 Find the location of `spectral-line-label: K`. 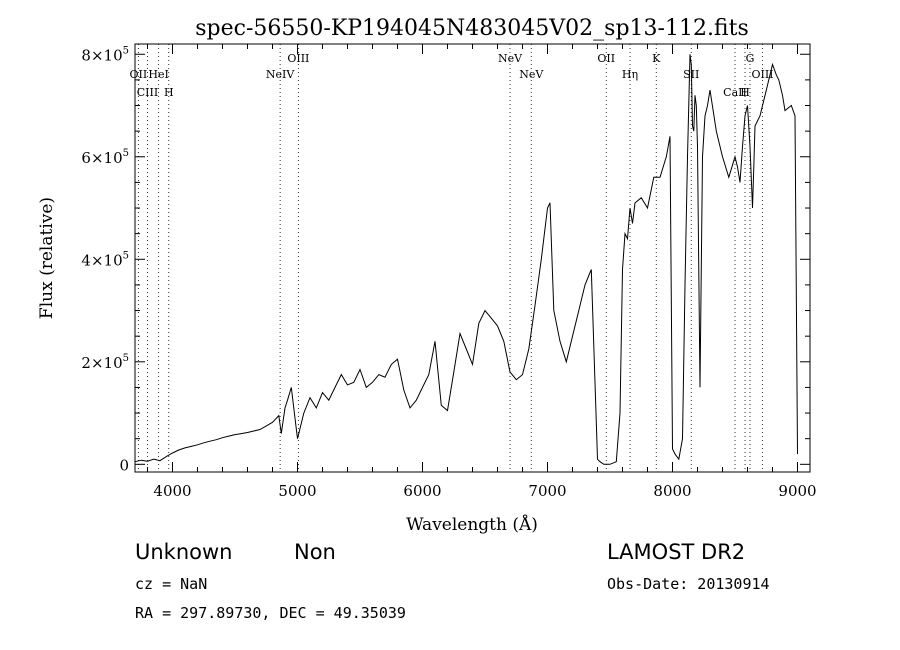

spectral-line-label: K is located at coordinates (656, 58).